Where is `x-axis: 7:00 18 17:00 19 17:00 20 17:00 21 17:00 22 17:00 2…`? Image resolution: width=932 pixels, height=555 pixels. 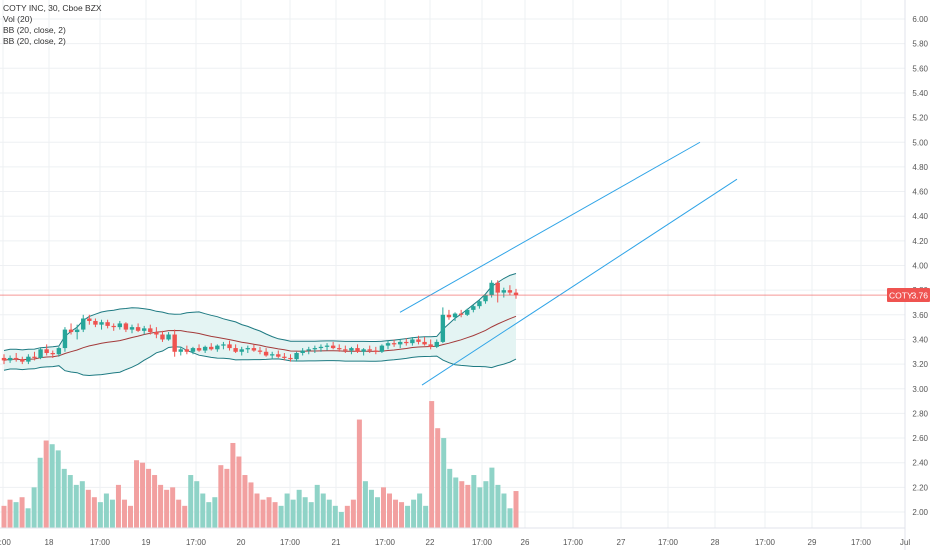 x-axis: 7:00 18 17:00 19 17:00 20 17:00 21 17:00 22 17:00 2… is located at coordinates (455, 537).